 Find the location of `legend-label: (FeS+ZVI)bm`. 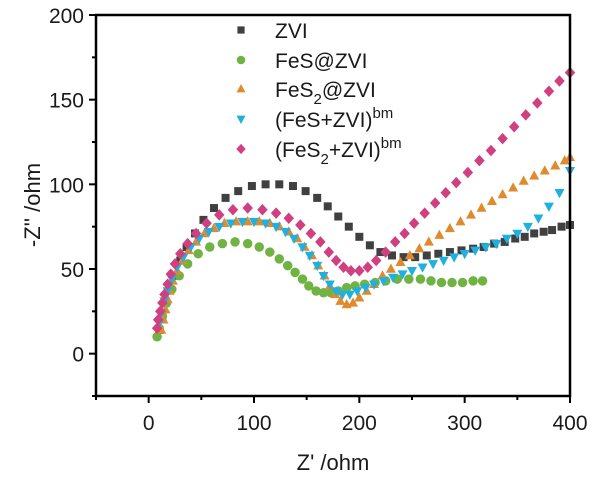

legend-label: (FeS+ZVI)bm is located at coordinates (334, 118).